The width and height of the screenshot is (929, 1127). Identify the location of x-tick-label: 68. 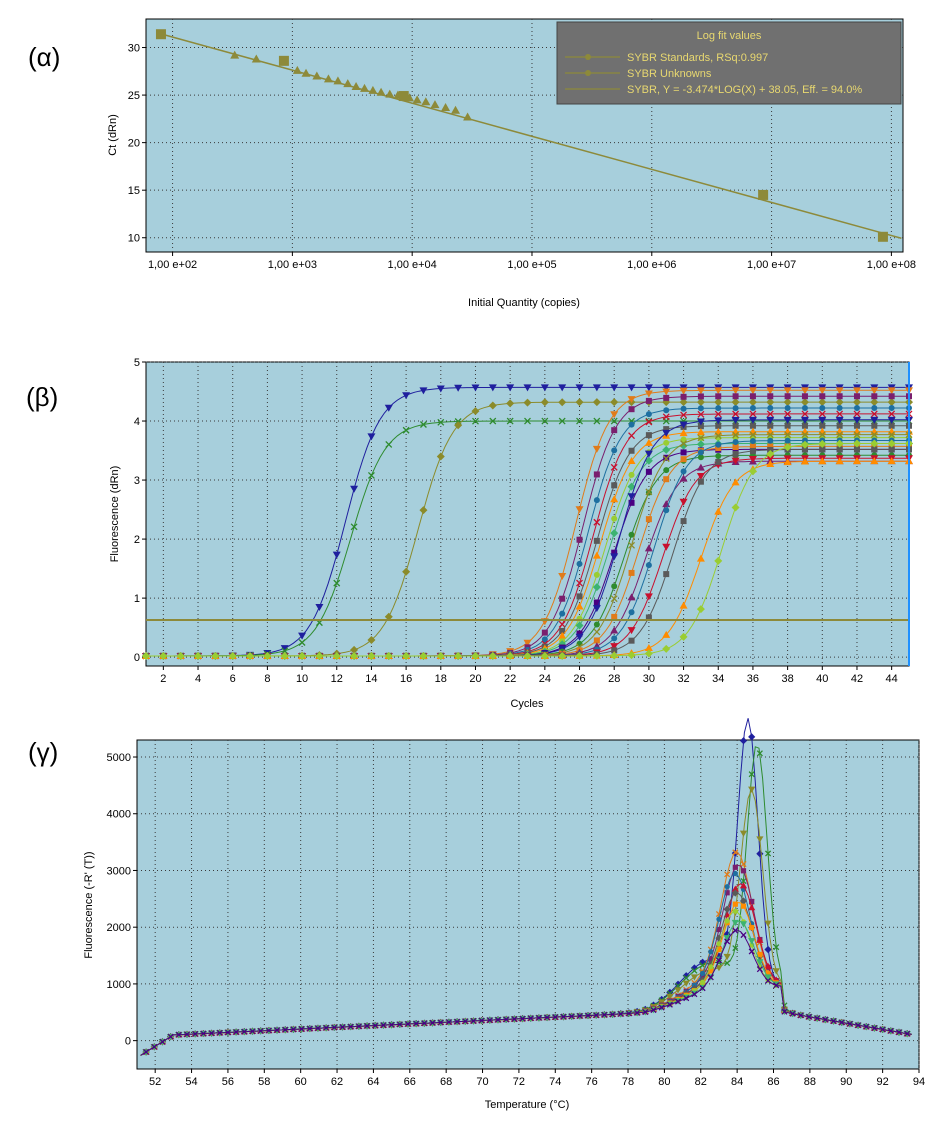
(446, 1082).